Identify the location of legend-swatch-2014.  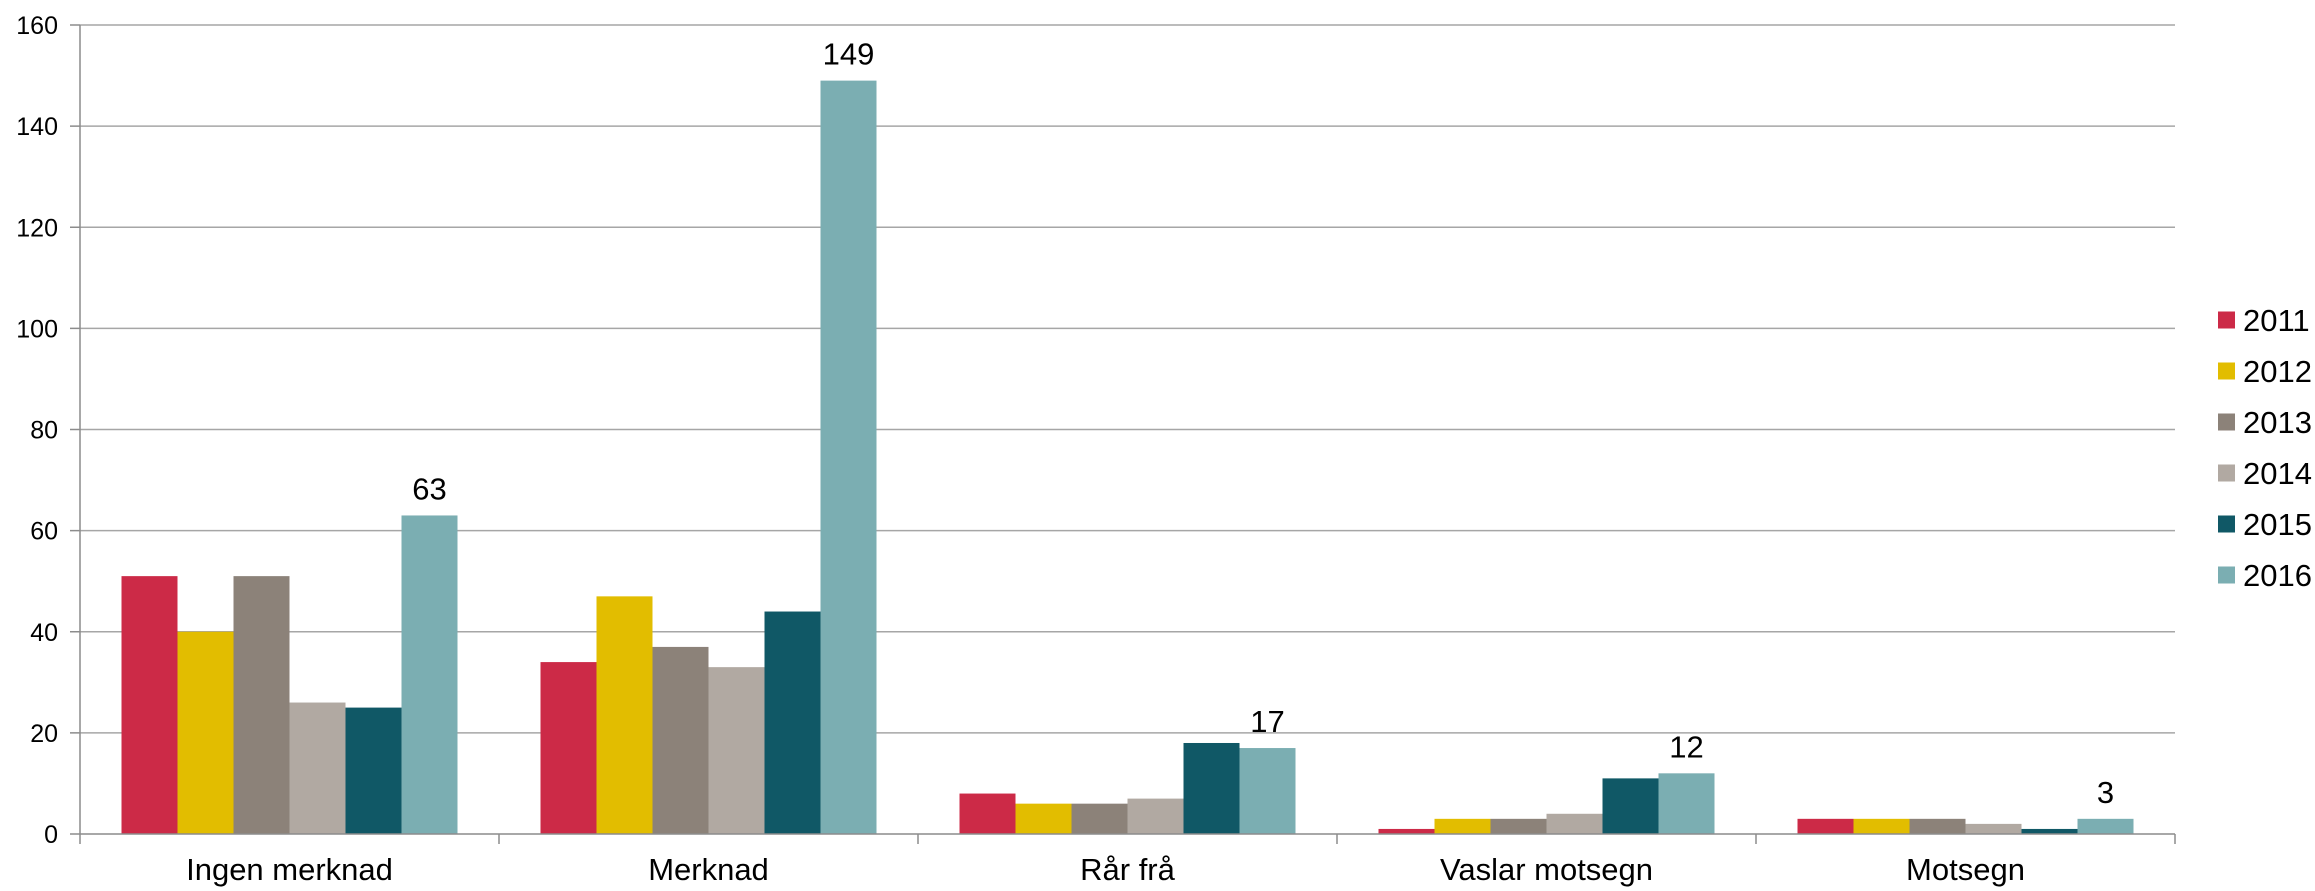
(2226, 473).